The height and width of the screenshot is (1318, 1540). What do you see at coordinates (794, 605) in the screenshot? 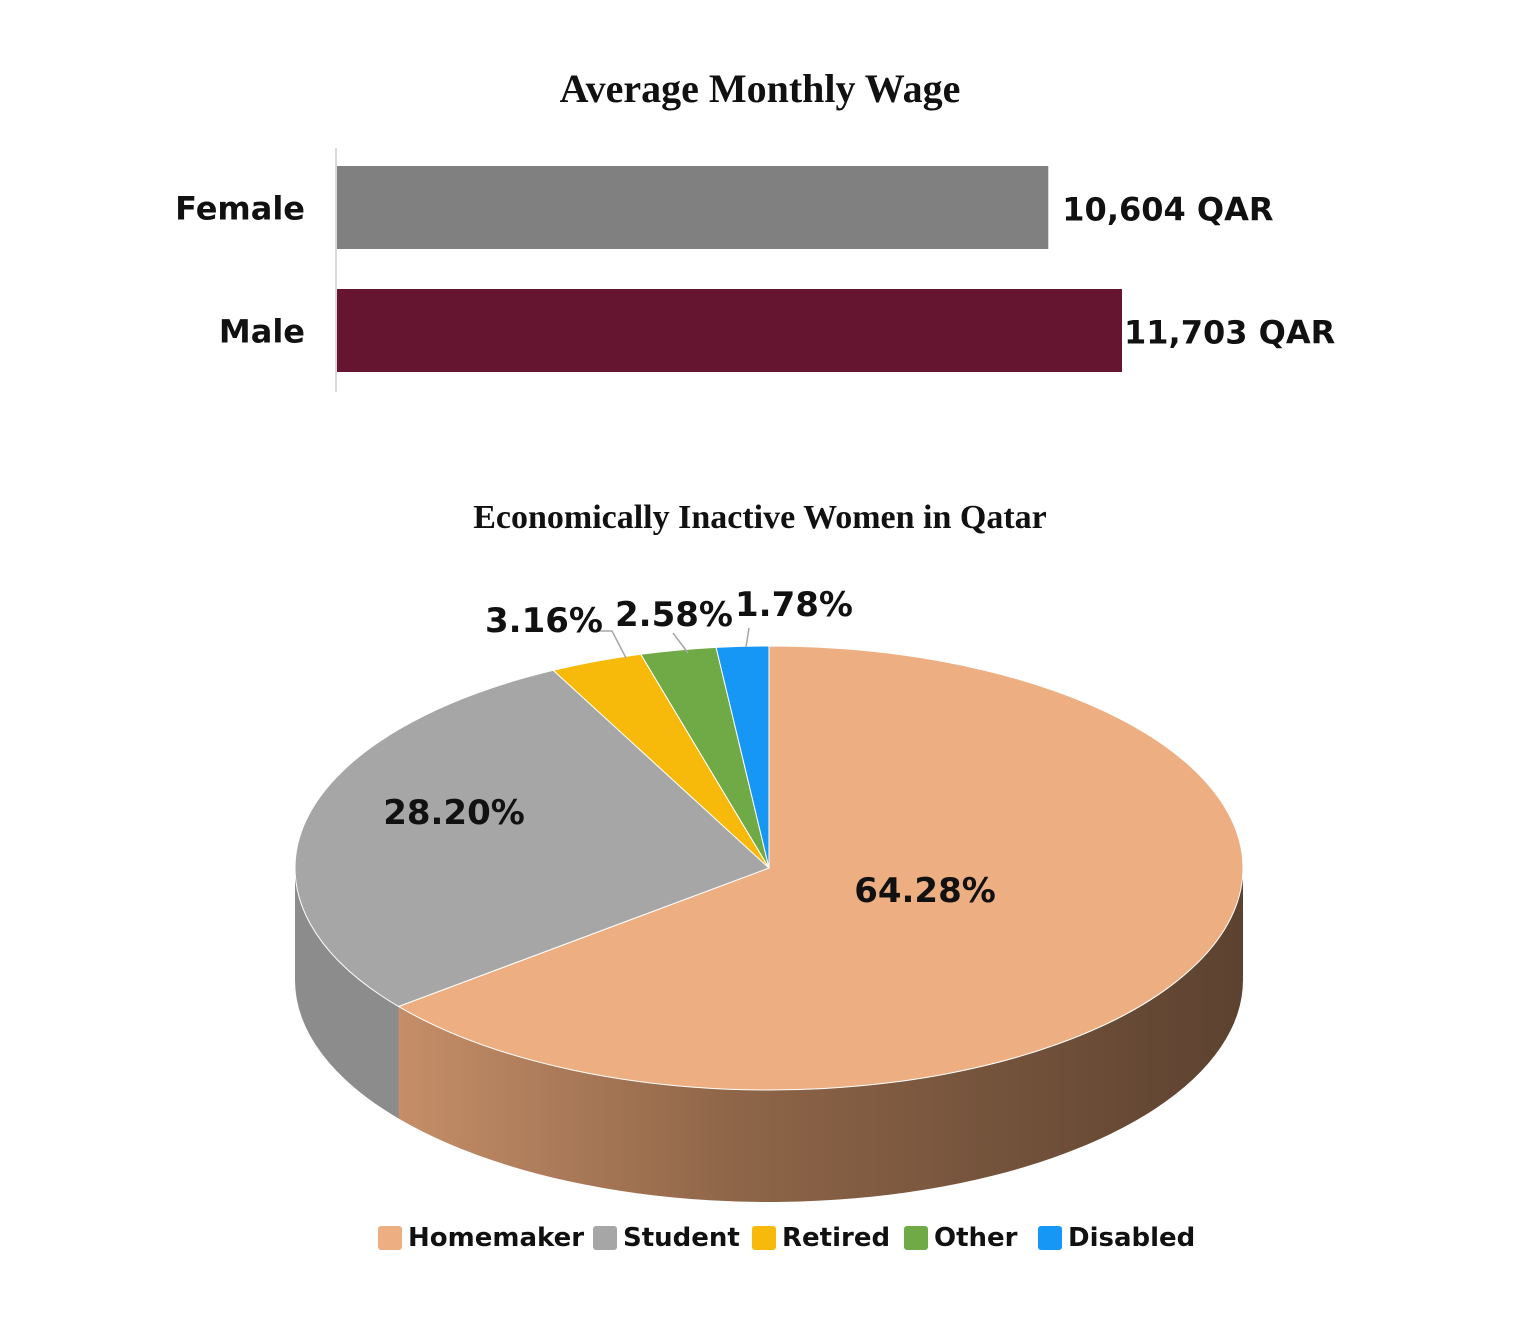
I see `pie-label-disabled: 1.78%` at bounding box center [794, 605].